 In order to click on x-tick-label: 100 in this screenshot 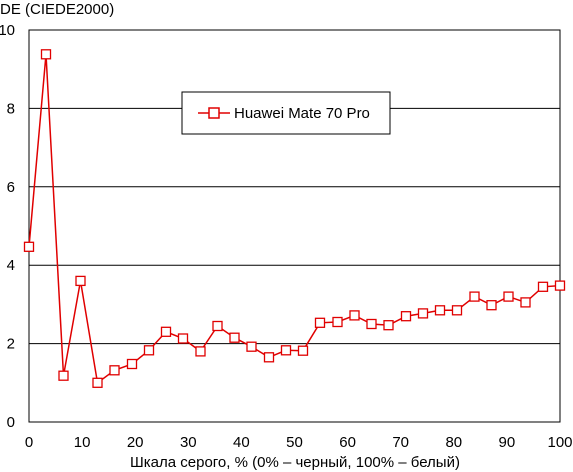, I will do `click(559, 442)`.